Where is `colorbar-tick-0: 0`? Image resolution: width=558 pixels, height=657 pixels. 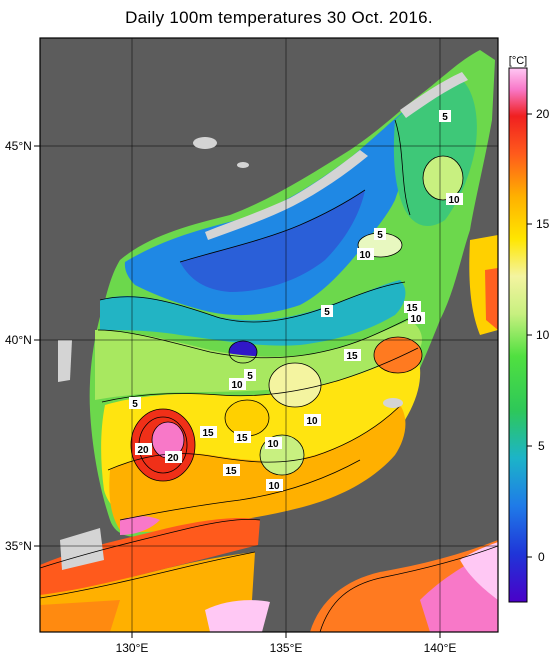
colorbar-tick-0: 0 is located at coordinates (541, 557).